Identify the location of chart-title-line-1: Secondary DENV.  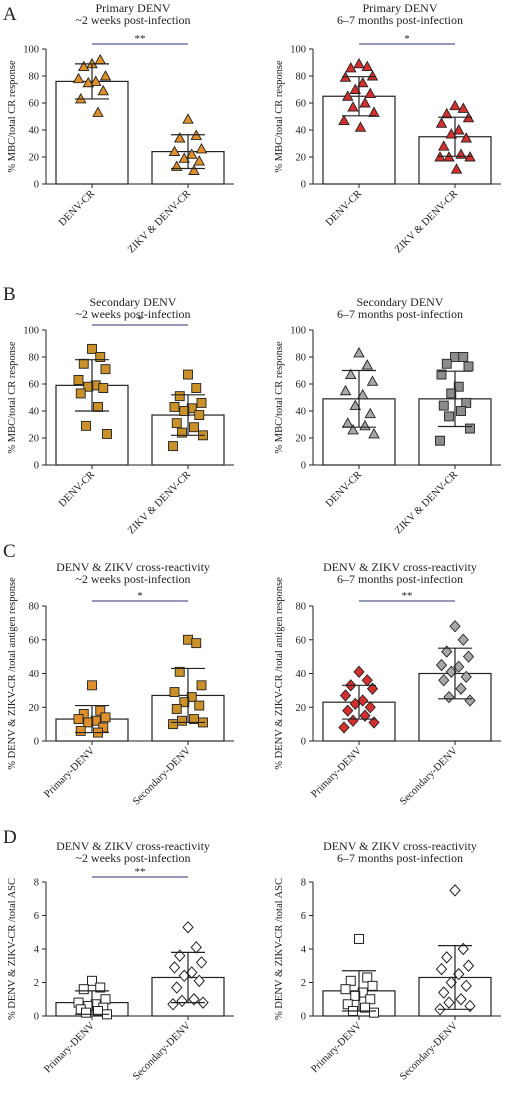
(400, 302).